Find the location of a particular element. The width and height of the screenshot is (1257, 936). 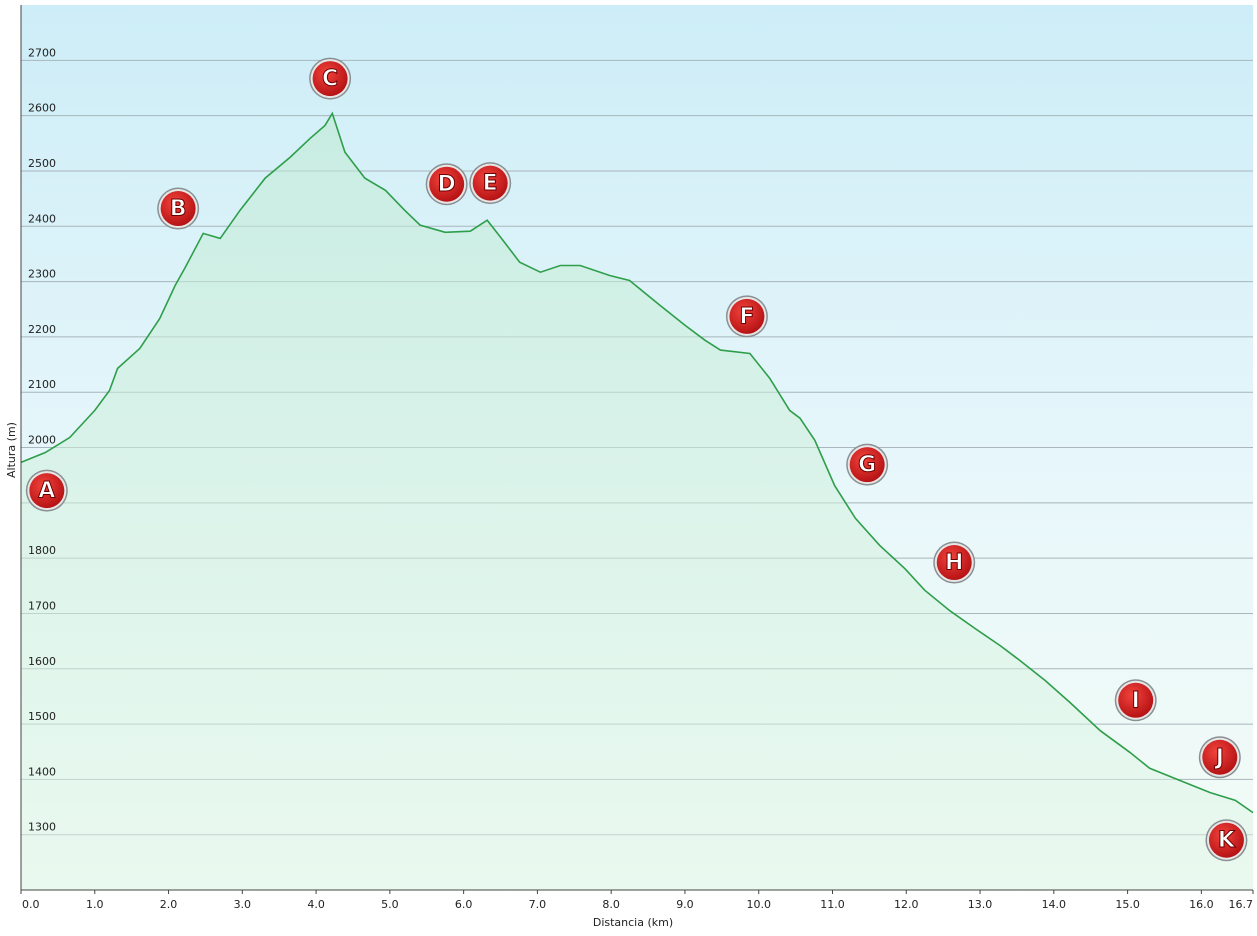

x-tick-label: 9.0 is located at coordinates (685, 904).